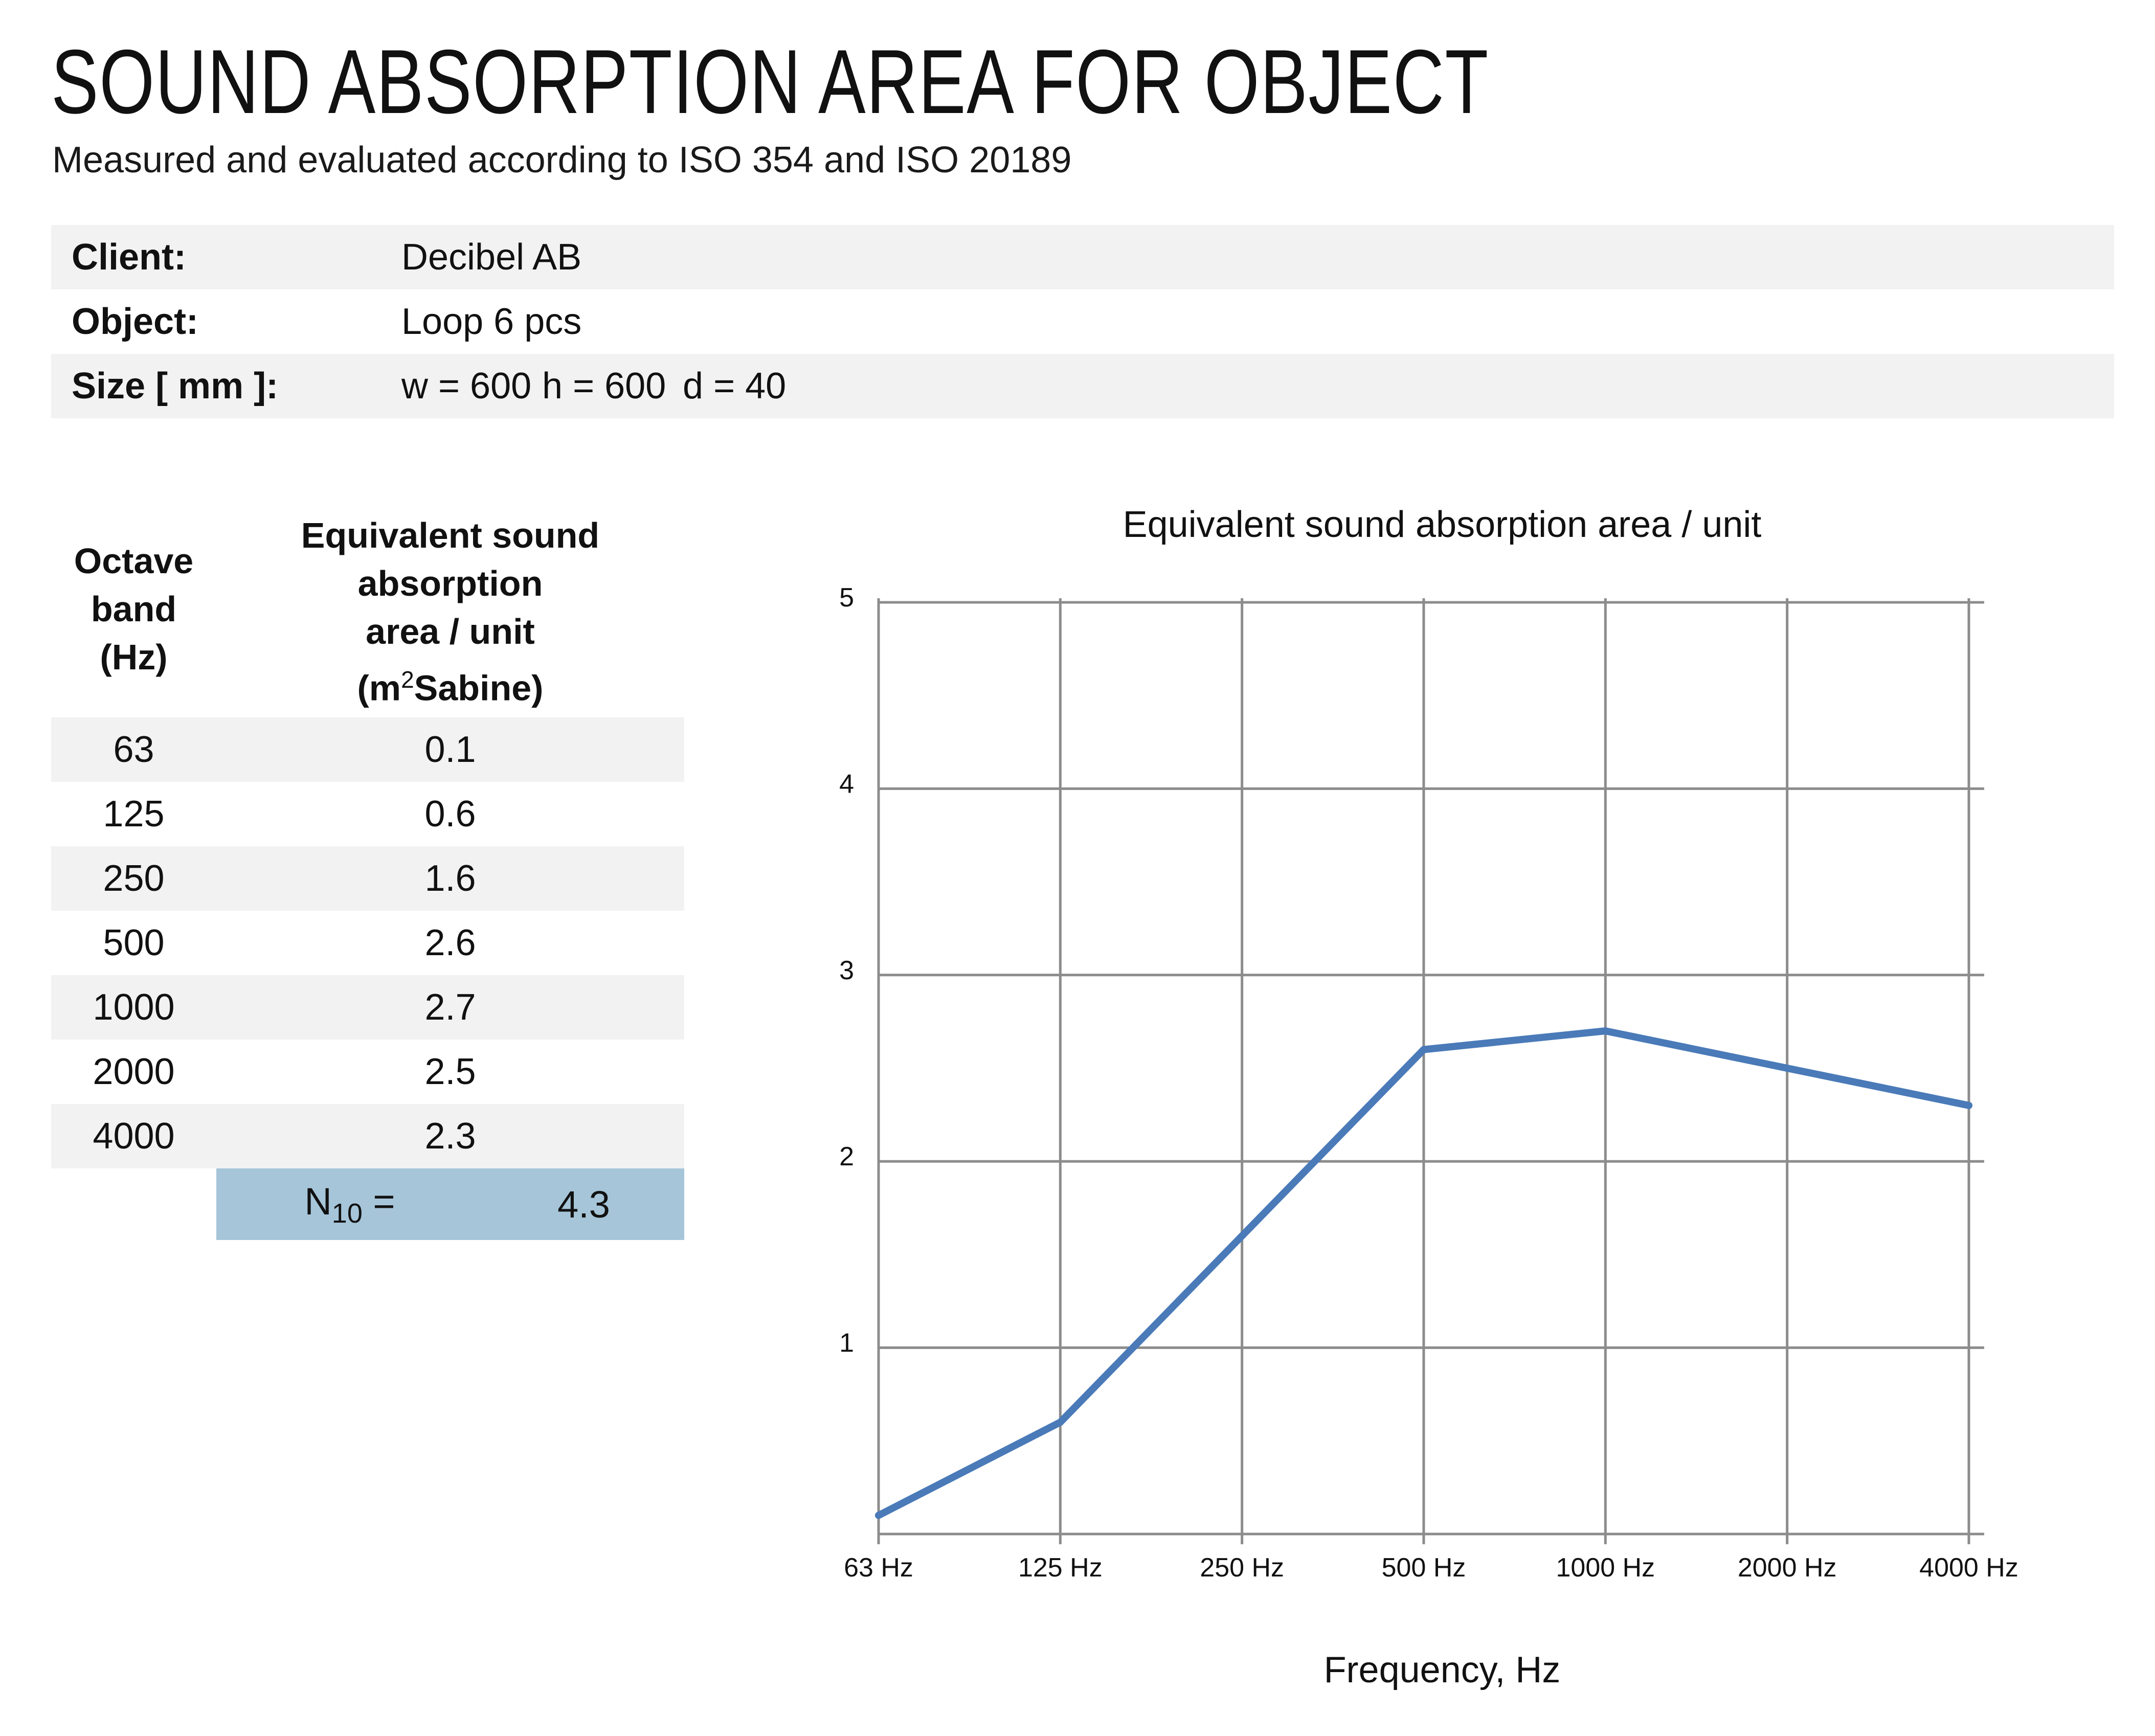  I want to click on client-value: Decibel AB, so click(491, 257).